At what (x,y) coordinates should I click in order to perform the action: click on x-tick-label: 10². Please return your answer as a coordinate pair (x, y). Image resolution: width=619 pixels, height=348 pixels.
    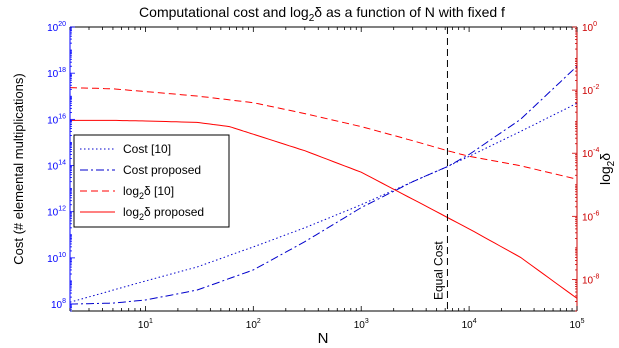
    Looking at the image, I should click on (253, 324).